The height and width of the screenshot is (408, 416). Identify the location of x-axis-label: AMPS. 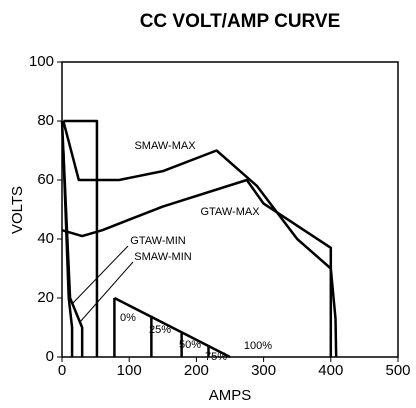
(230, 395).